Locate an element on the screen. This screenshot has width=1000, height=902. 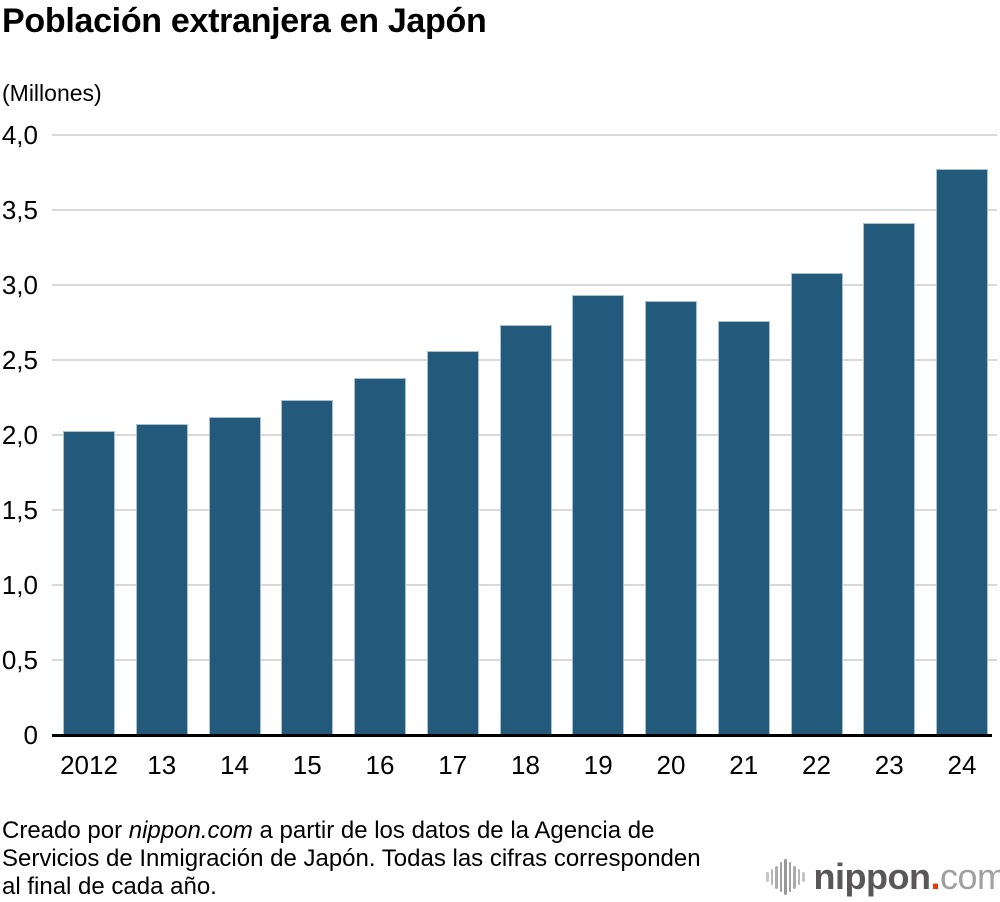
y-tick-label-3,0: 3,0 is located at coordinates (19, 285).